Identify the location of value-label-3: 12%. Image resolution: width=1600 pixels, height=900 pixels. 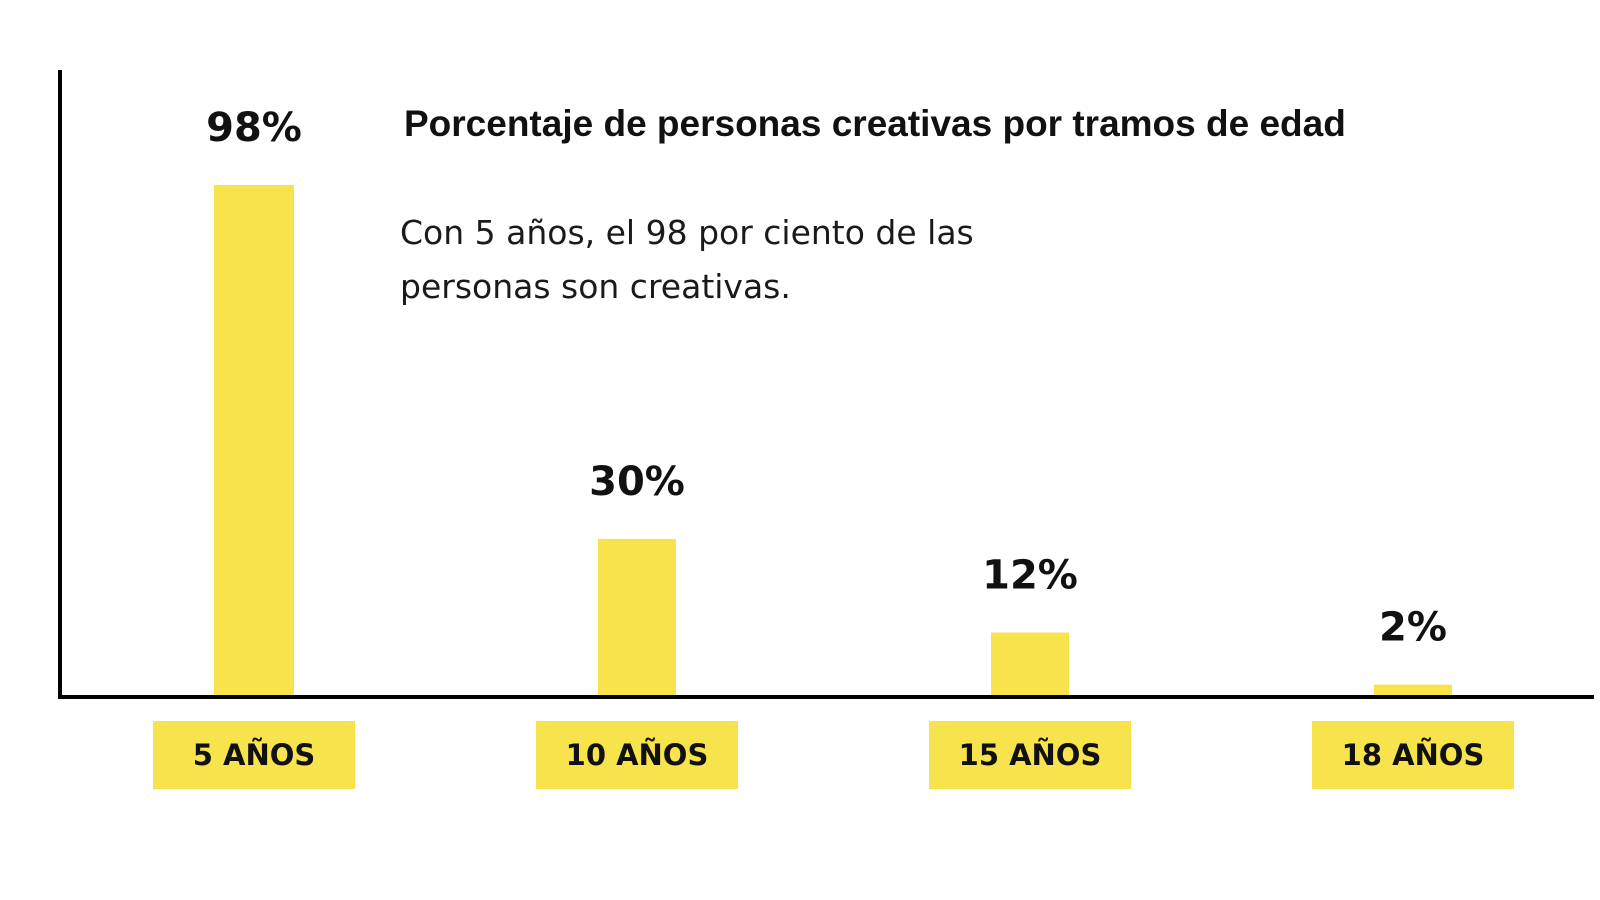
(1030, 576).